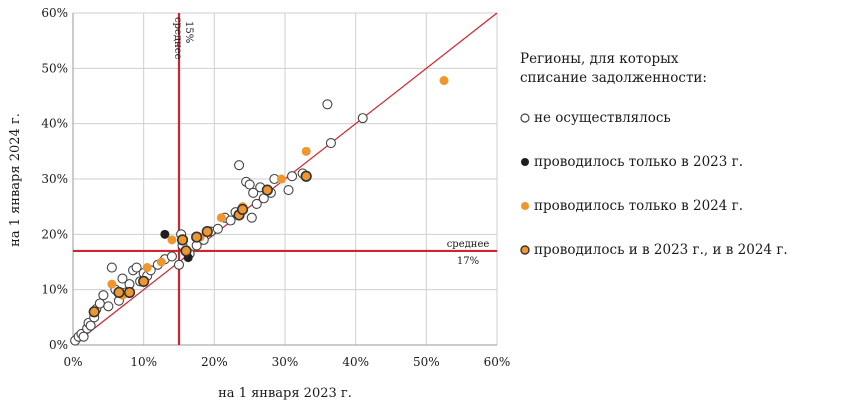  Describe the element at coordinates (602, 118) in the screenshot. I see `legend-label-none: не осуществлялось` at that location.